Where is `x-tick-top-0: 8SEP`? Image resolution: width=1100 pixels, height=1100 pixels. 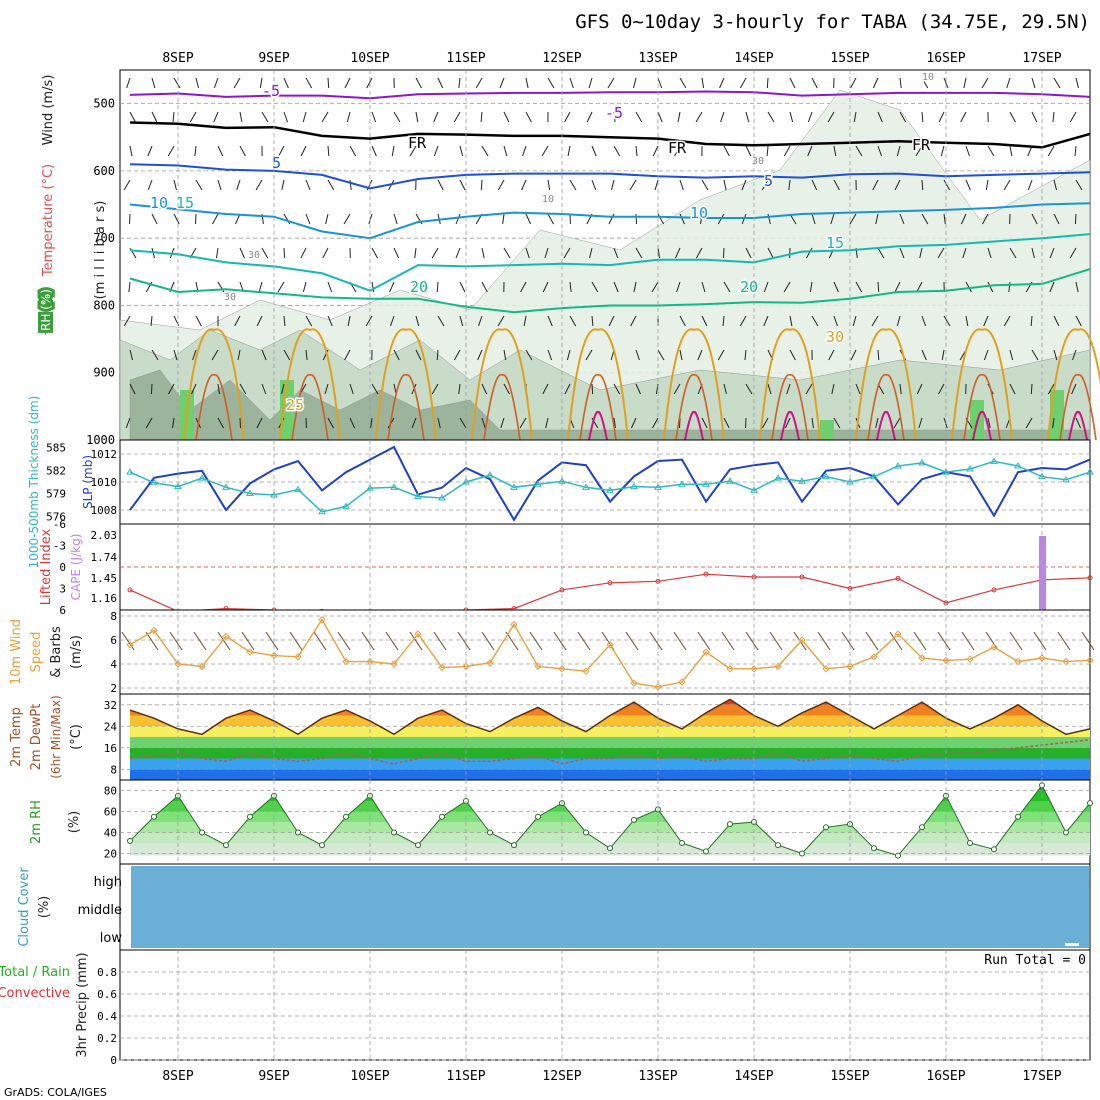
x-tick-top-0: 8SEP is located at coordinates (177, 58).